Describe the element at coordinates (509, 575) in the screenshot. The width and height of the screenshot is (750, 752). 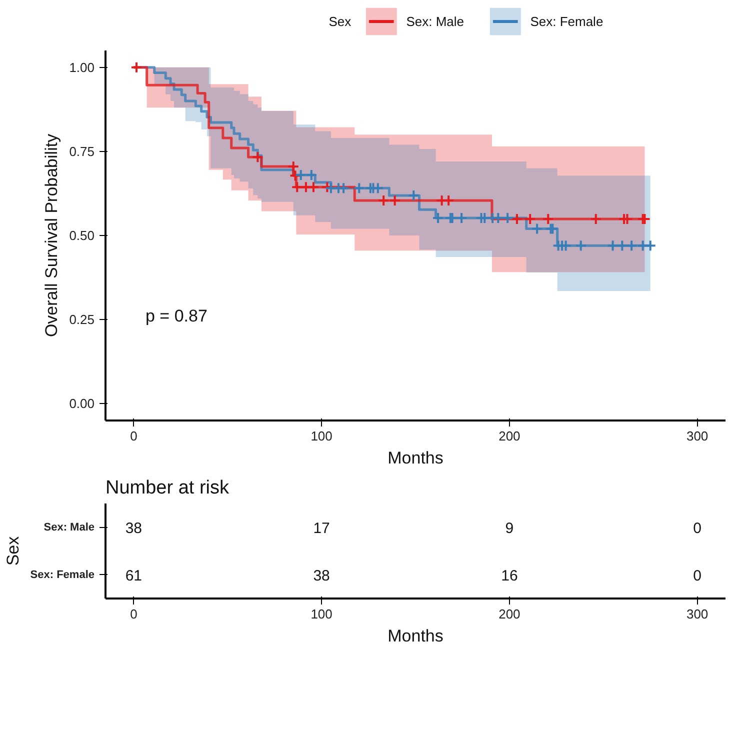
I see `data-label: 16` at that location.